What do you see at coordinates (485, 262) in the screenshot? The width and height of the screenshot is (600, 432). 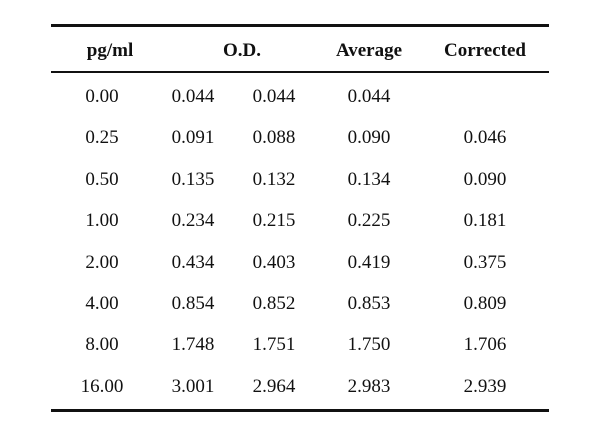 I see `cell-corrected: 0.375` at bounding box center [485, 262].